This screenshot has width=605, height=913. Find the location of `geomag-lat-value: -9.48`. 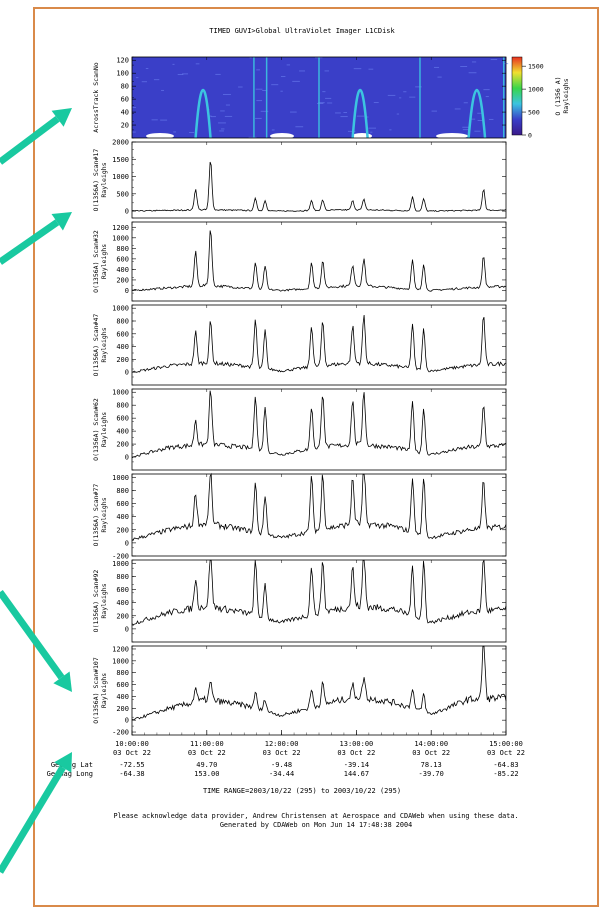

geomag-lat-value: -9.48 is located at coordinates (281, 765).